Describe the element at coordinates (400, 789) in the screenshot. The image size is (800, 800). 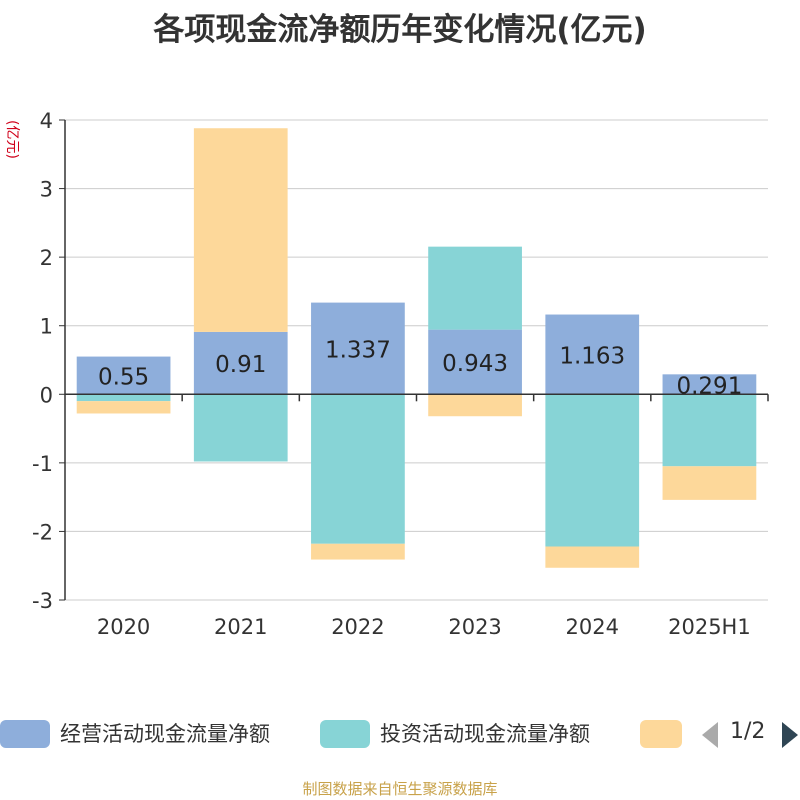
I see `source-note: 制图数据来自恒生聚源数据库` at that location.